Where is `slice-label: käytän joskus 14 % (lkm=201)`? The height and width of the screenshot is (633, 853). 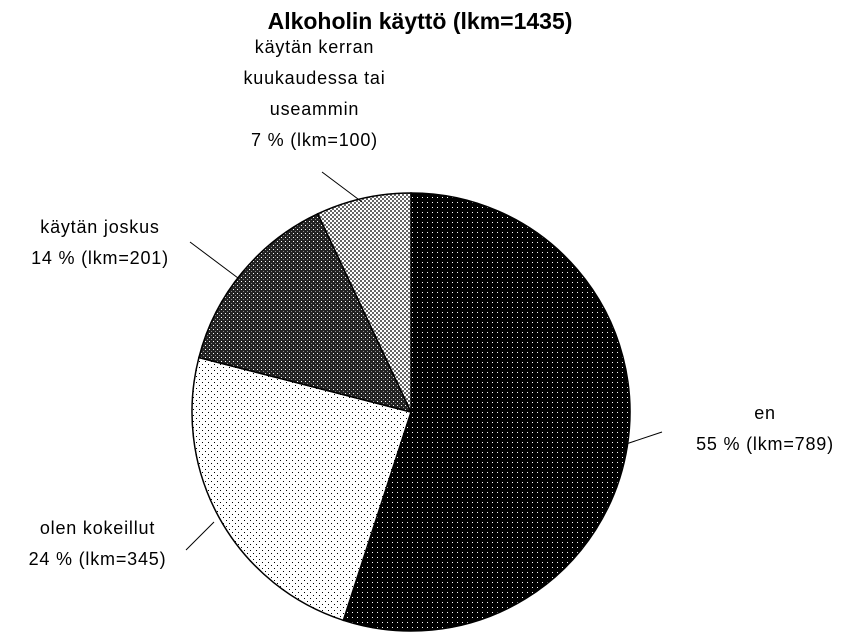
slice-label: käytän joskus 14 % (lkm=201) is located at coordinates (100, 243).